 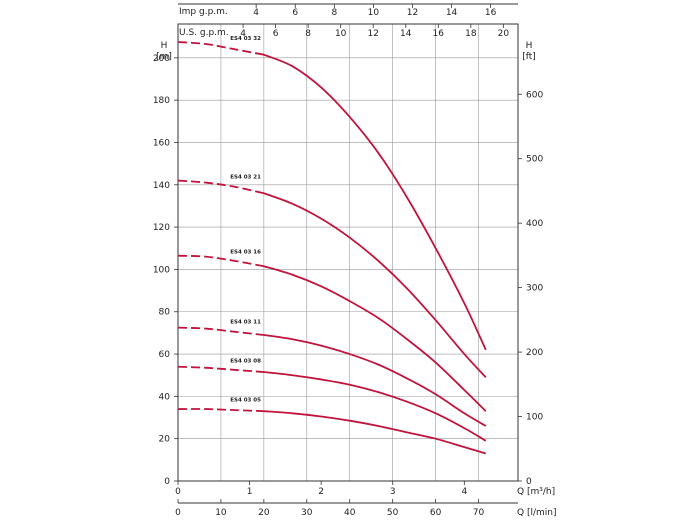 I want to click on imp-gpm-axis-label: Imp g.p.m., so click(x=203, y=12).